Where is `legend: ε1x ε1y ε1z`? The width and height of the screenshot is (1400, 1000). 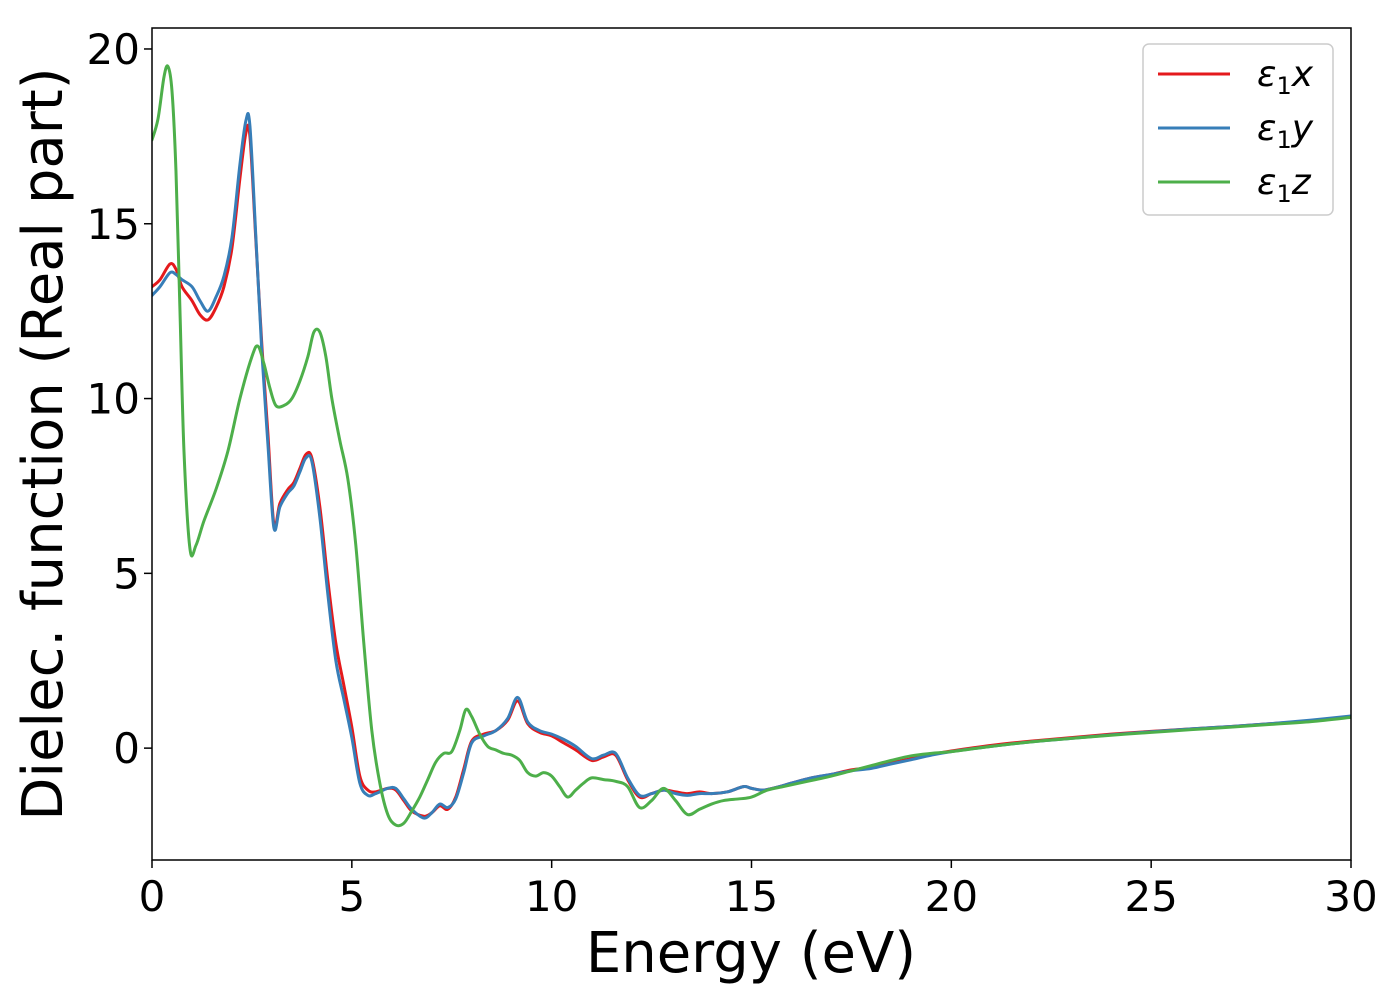 legend: ε1x ε1y ε1z is located at coordinates (1238, 129).